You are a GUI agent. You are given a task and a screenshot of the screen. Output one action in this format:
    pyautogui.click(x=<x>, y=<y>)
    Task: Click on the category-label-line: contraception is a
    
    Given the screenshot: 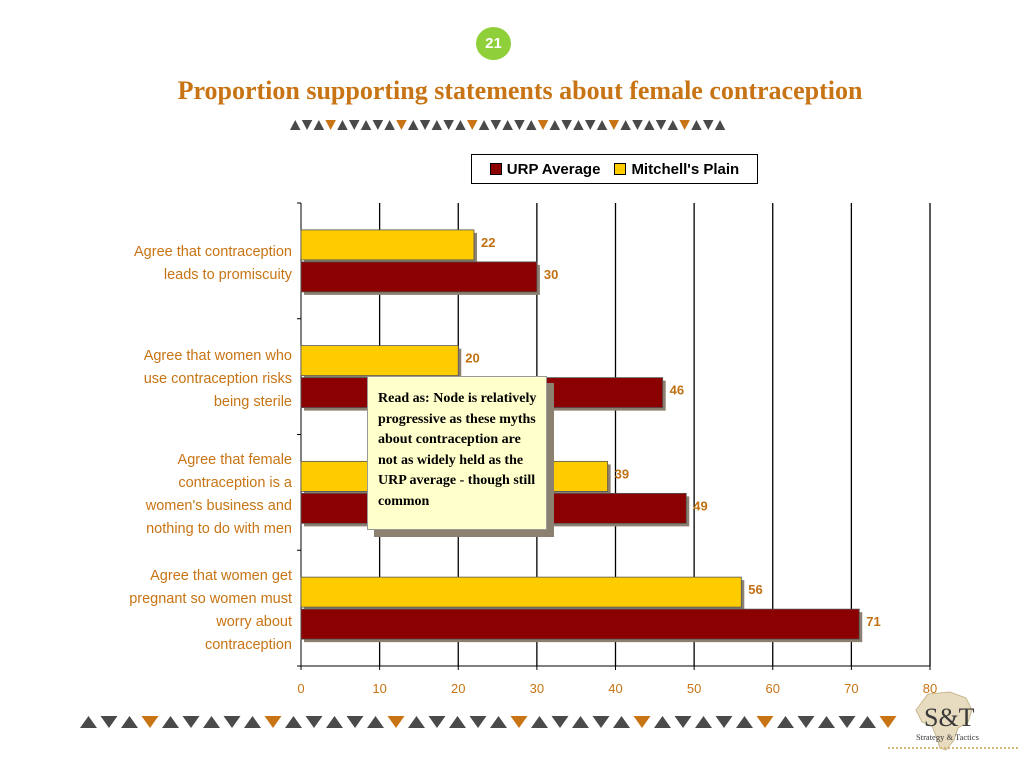 What is the action you would take?
    pyautogui.click(x=235, y=483)
    